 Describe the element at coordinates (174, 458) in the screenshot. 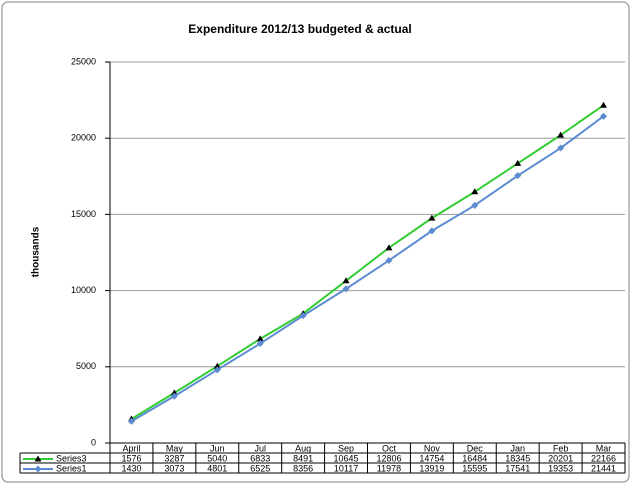

I see `table-value: 3287` at that location.